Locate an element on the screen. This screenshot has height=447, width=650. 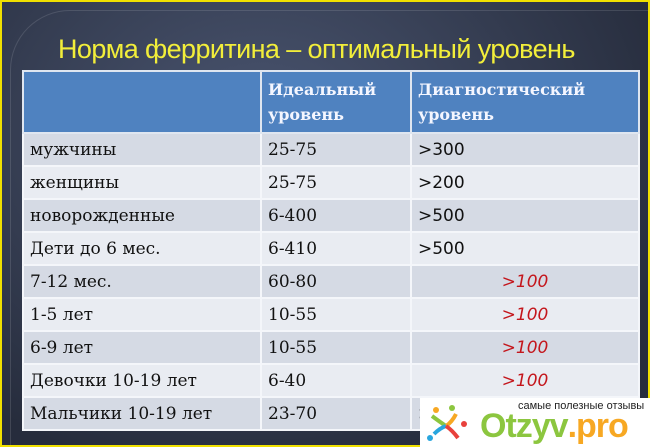
table-row: новорожденные 6-400 >500 is located at coordinates (331, 215).